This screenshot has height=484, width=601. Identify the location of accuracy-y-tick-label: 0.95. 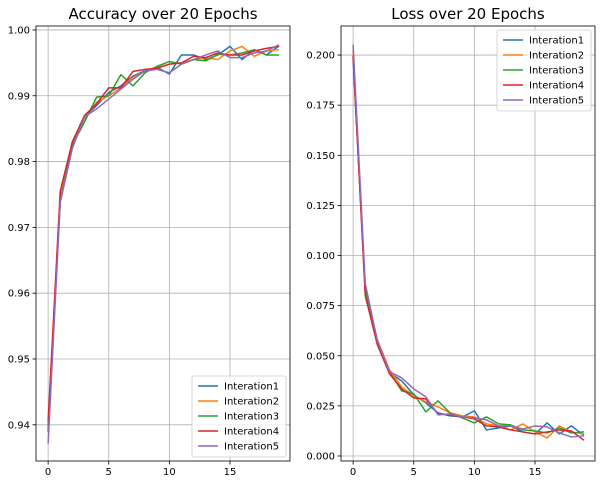
(19, 359).